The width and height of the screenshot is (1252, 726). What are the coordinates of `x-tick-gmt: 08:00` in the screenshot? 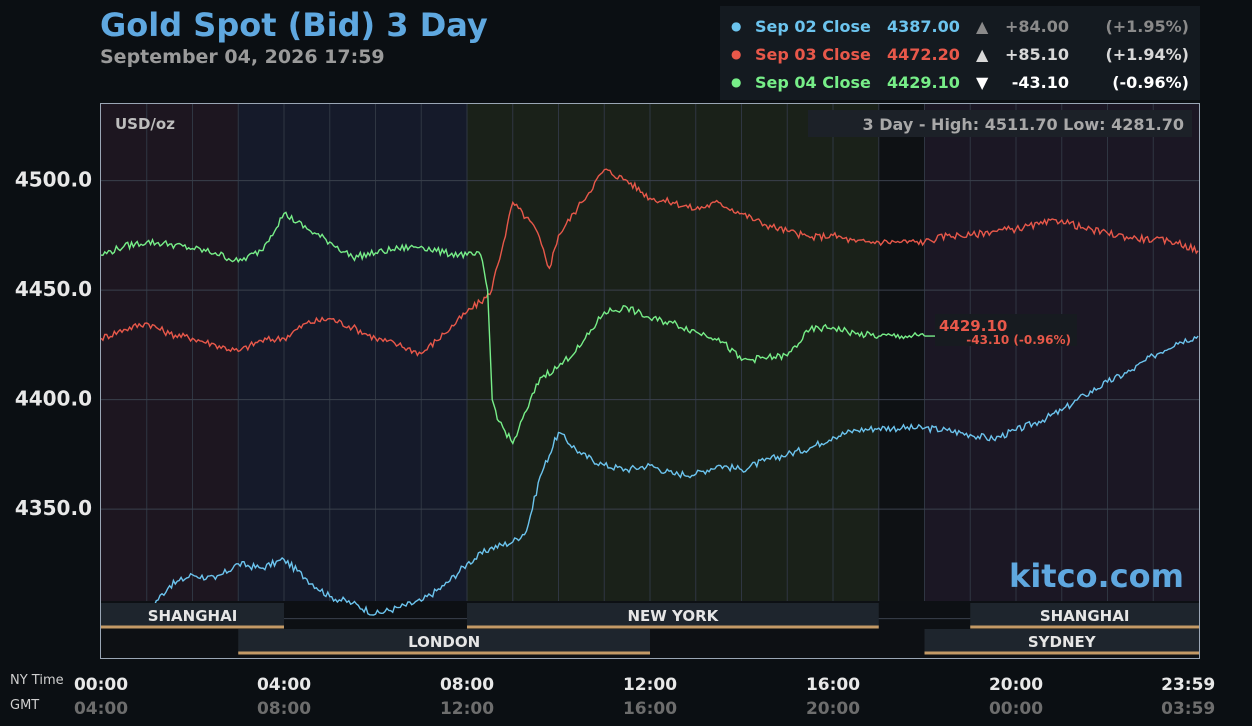 It's located at (284, 709).